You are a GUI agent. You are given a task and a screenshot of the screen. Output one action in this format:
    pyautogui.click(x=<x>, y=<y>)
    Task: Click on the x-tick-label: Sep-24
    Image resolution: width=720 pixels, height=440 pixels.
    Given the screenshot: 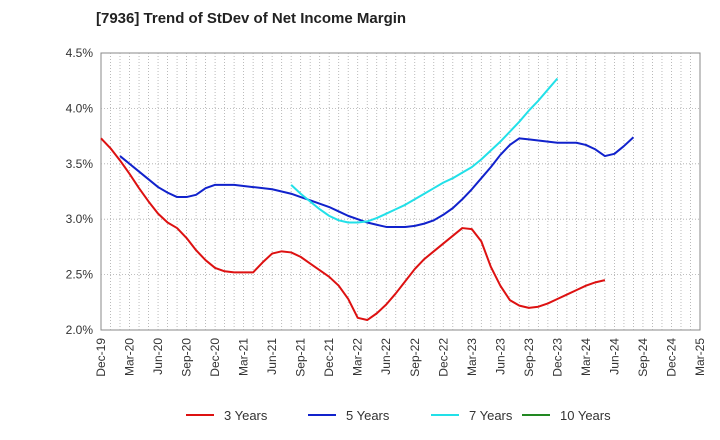 What is the action you would take?
    pyautogui.click(x=643, y=357)
    